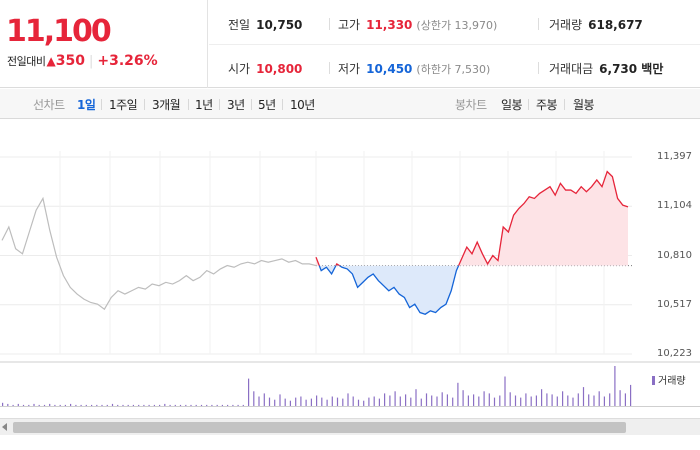 This screenshot has height=450, width=700. I want to click on scroll-thumb, so click(319, 427).